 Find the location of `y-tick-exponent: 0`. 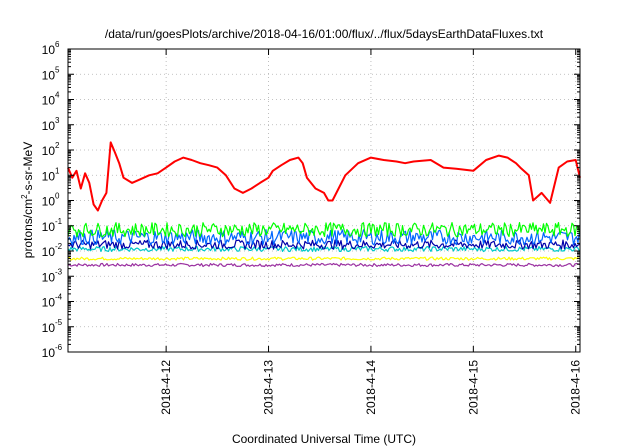

y-tick-exponent: 0 is located at coordinates (57, 196).